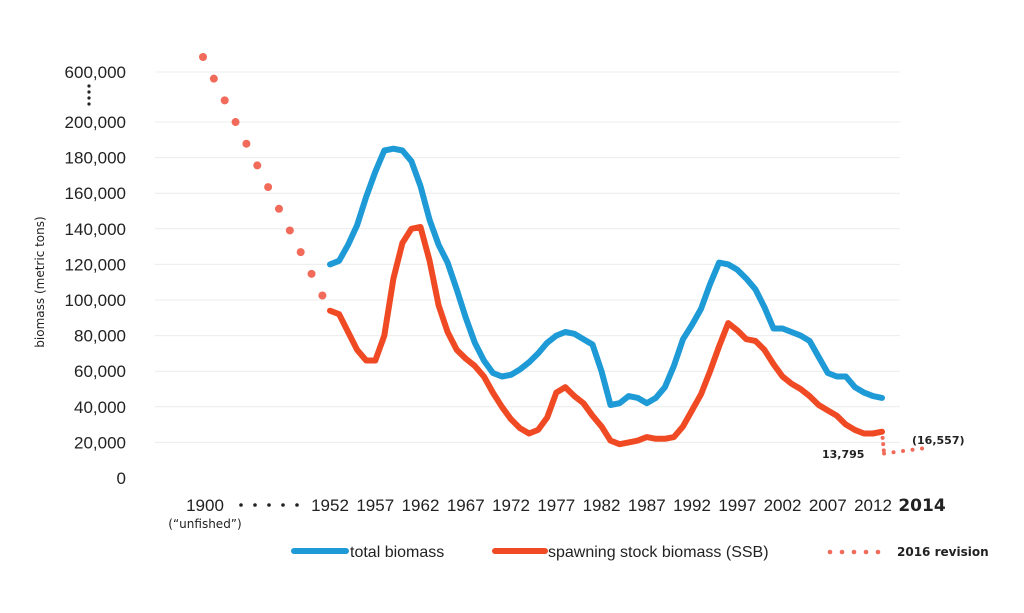 The width and height of the screenshot is (1024, 613). I want to click on x-tick-label: 1977, so click(556, 505).